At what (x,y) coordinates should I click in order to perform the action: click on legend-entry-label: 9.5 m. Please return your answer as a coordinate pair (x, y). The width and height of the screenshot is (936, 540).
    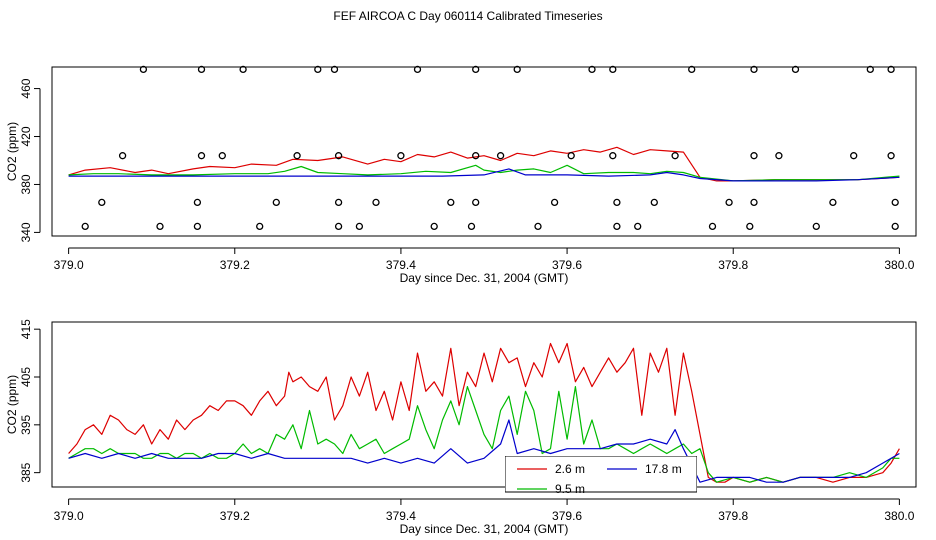
    Looking at the image, I should click on (570, 489).